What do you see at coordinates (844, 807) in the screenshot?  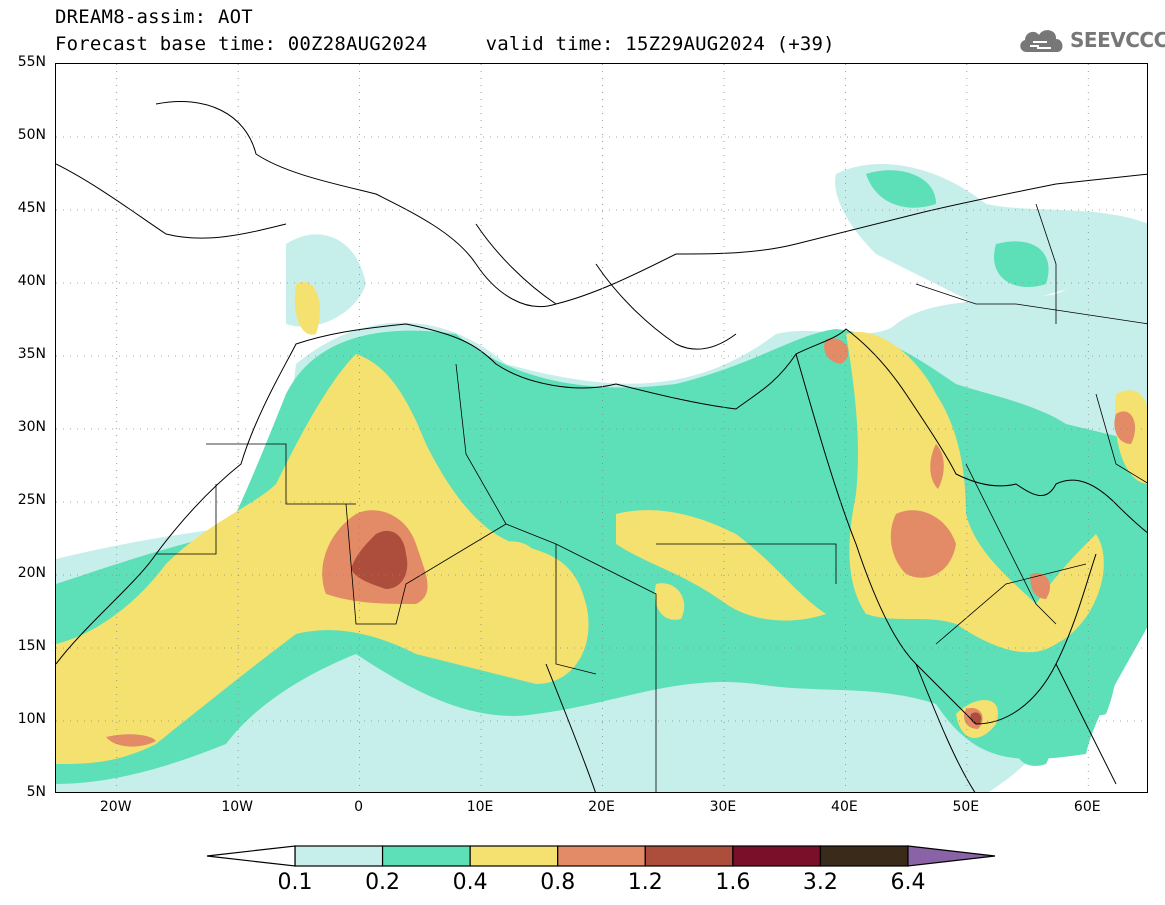 I see `longitude-label: 40E` at bounding box center [844, 807].